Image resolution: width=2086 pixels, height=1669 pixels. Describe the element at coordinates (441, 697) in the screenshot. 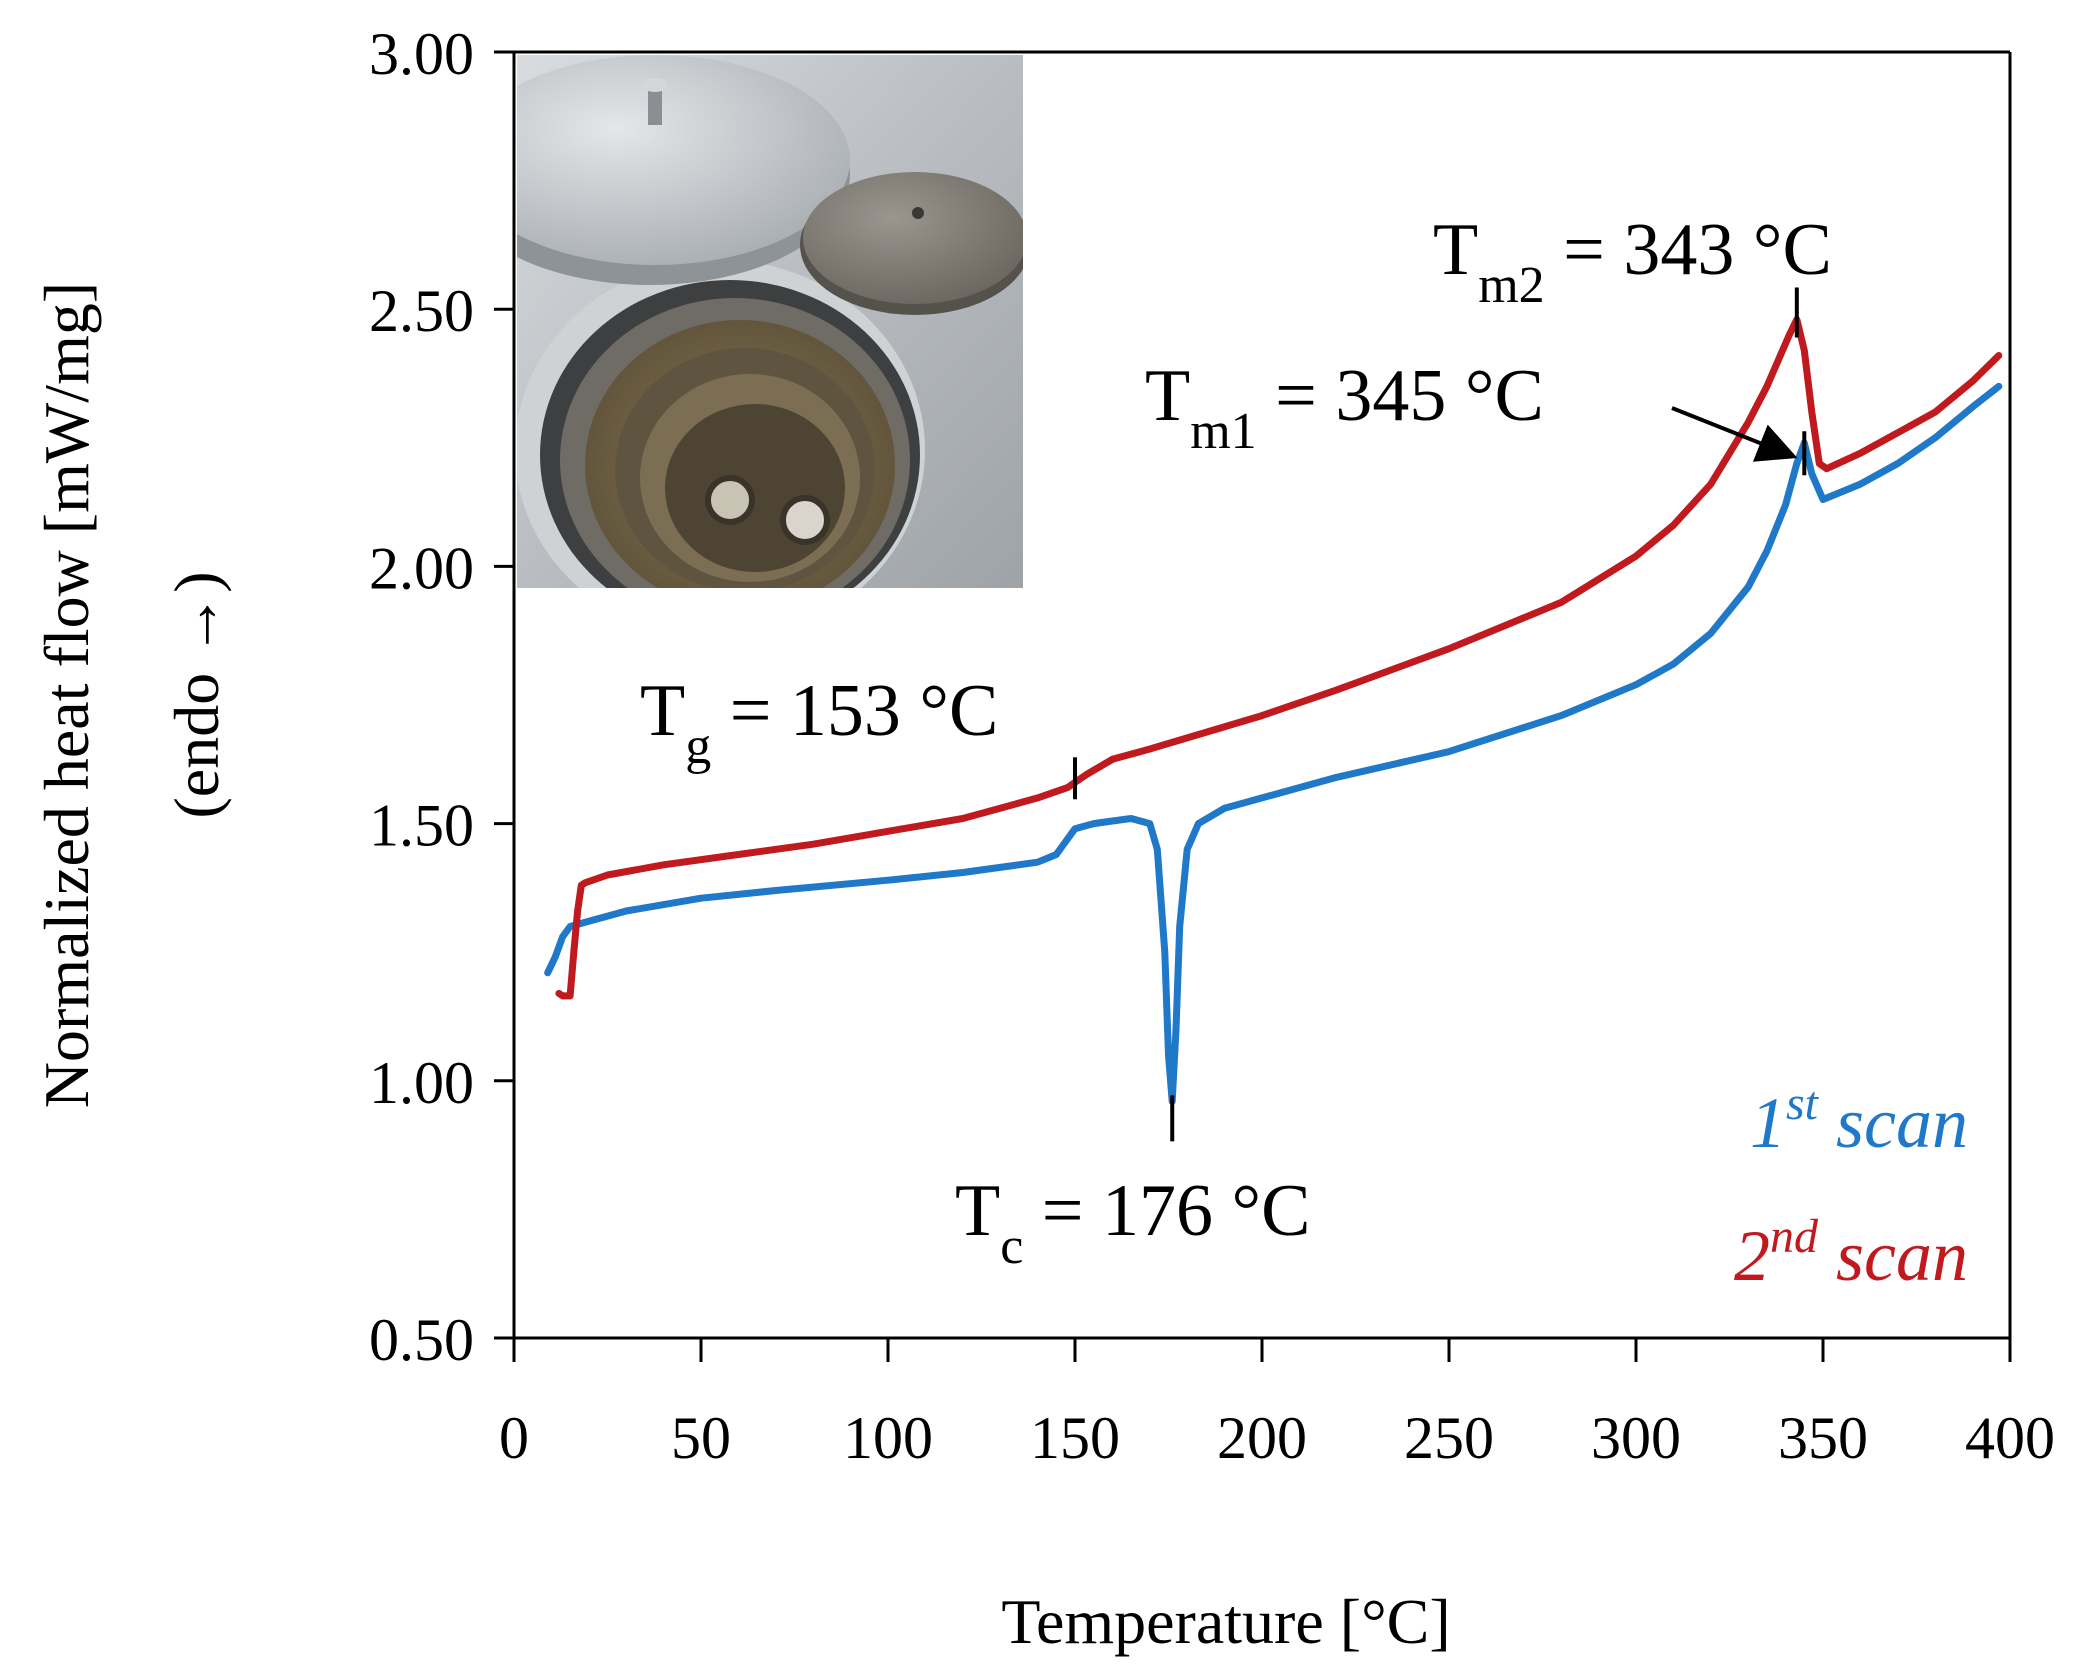

I see `y-ticks: 0.50 1.00 1.50 2.00 2.50 3.00` at that location.